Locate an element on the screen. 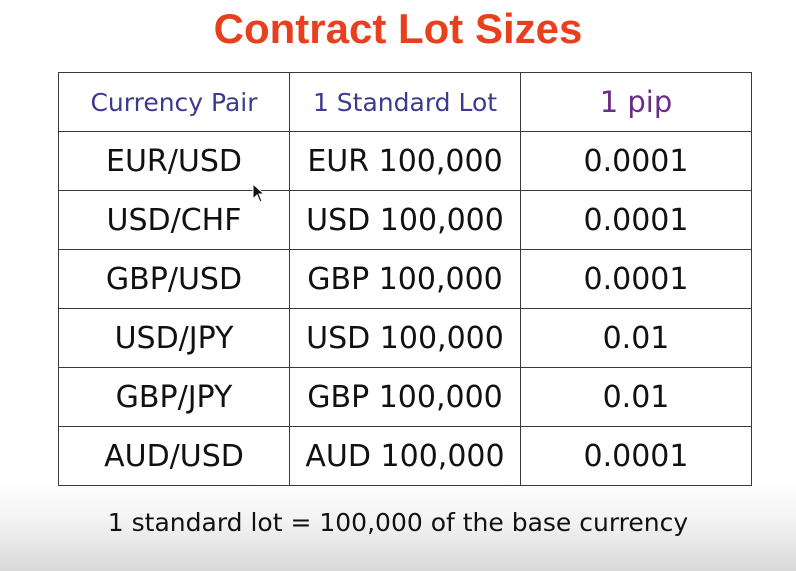 This screenshot has width=796, height=571. cell-standard-lot: EUR 100,000 is located at coordinates (405, 161).